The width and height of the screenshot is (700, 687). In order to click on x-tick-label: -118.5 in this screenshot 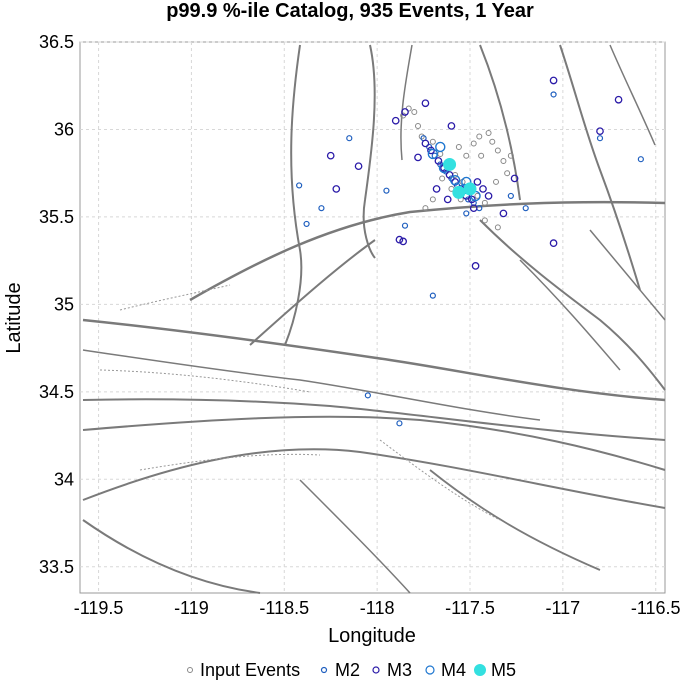, I will do `click(284, 608)`.